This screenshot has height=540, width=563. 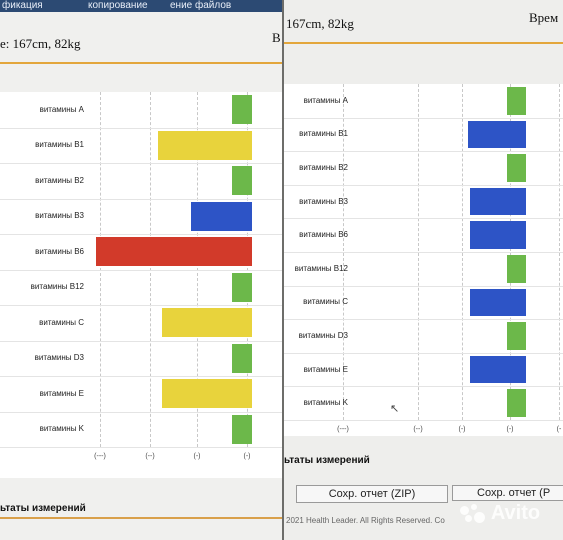 What do you see at coordinates (141, 518) in the screenshot?
I see `results-divider` at bounding box center [141, 518].